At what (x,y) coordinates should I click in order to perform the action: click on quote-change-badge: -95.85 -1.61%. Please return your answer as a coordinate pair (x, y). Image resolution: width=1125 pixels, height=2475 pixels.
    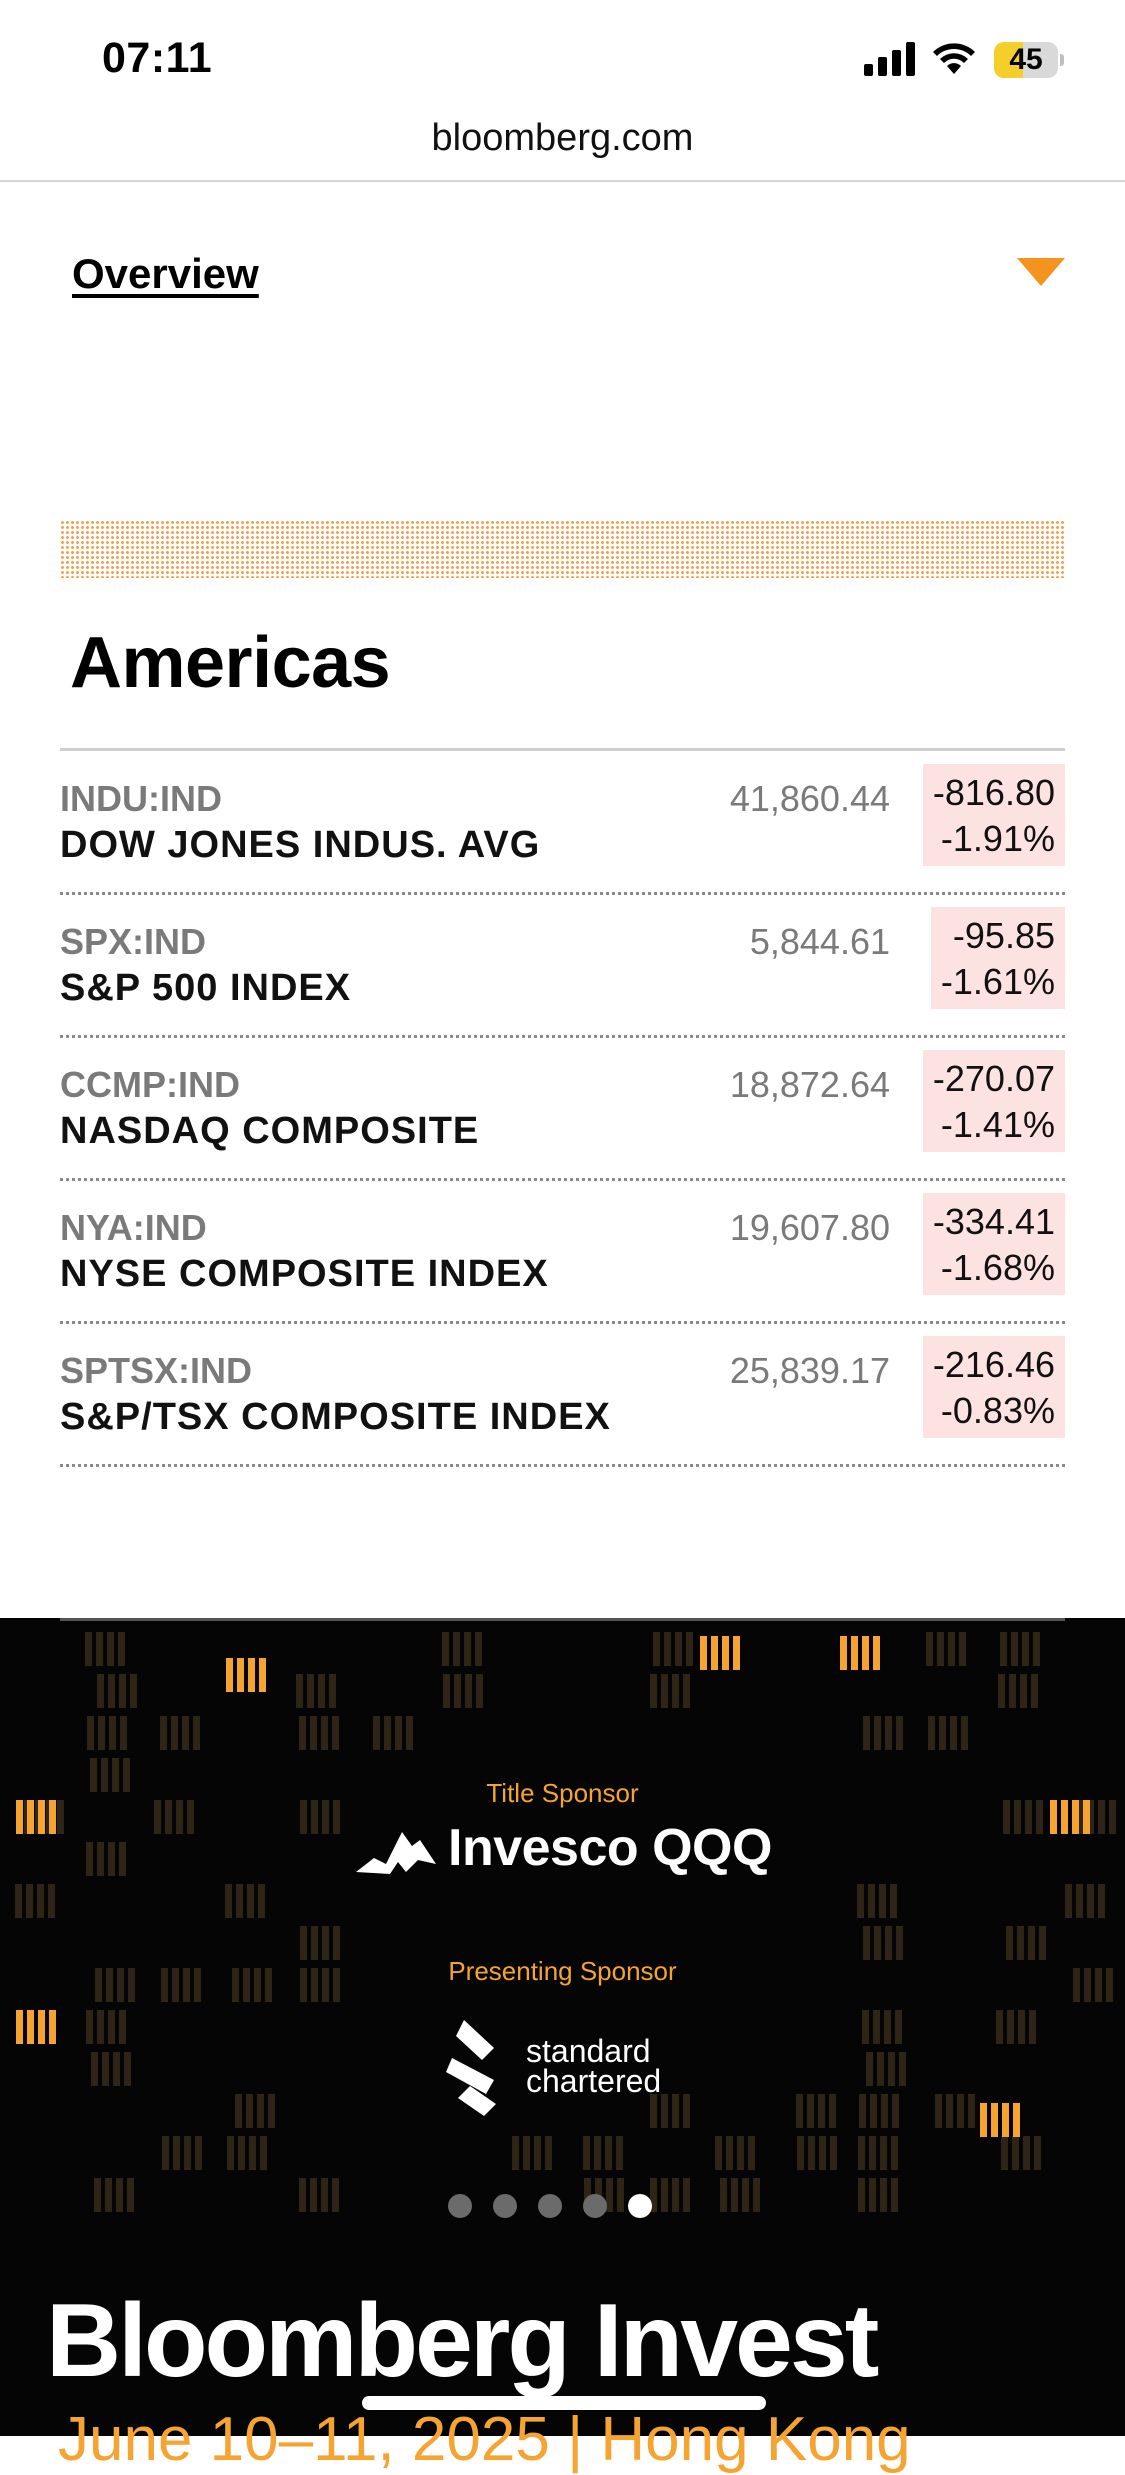
    Looking at the image, I should click on (997, 958).